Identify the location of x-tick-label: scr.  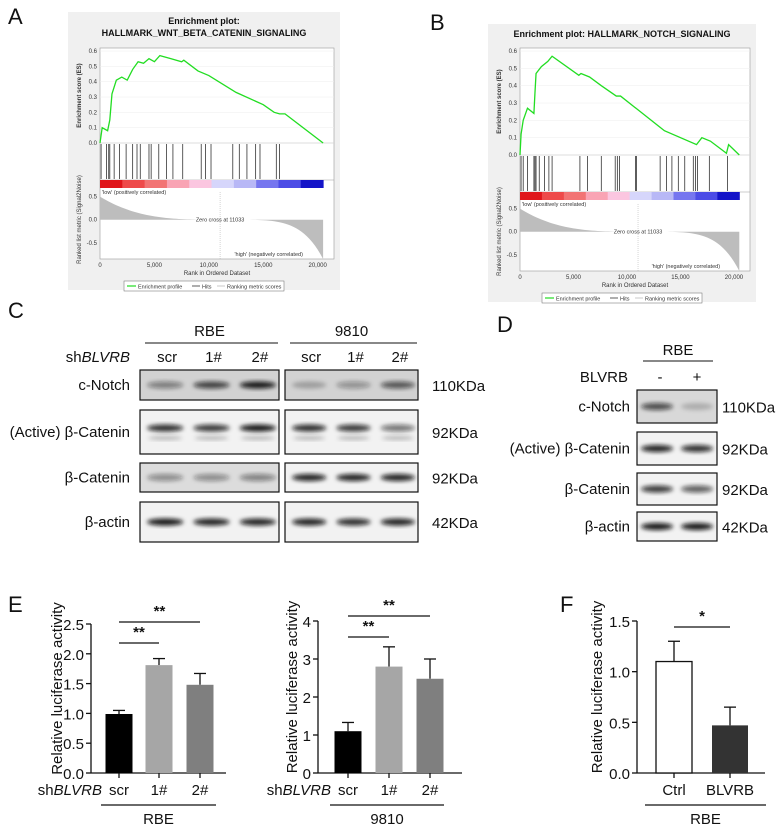
(348, 790).